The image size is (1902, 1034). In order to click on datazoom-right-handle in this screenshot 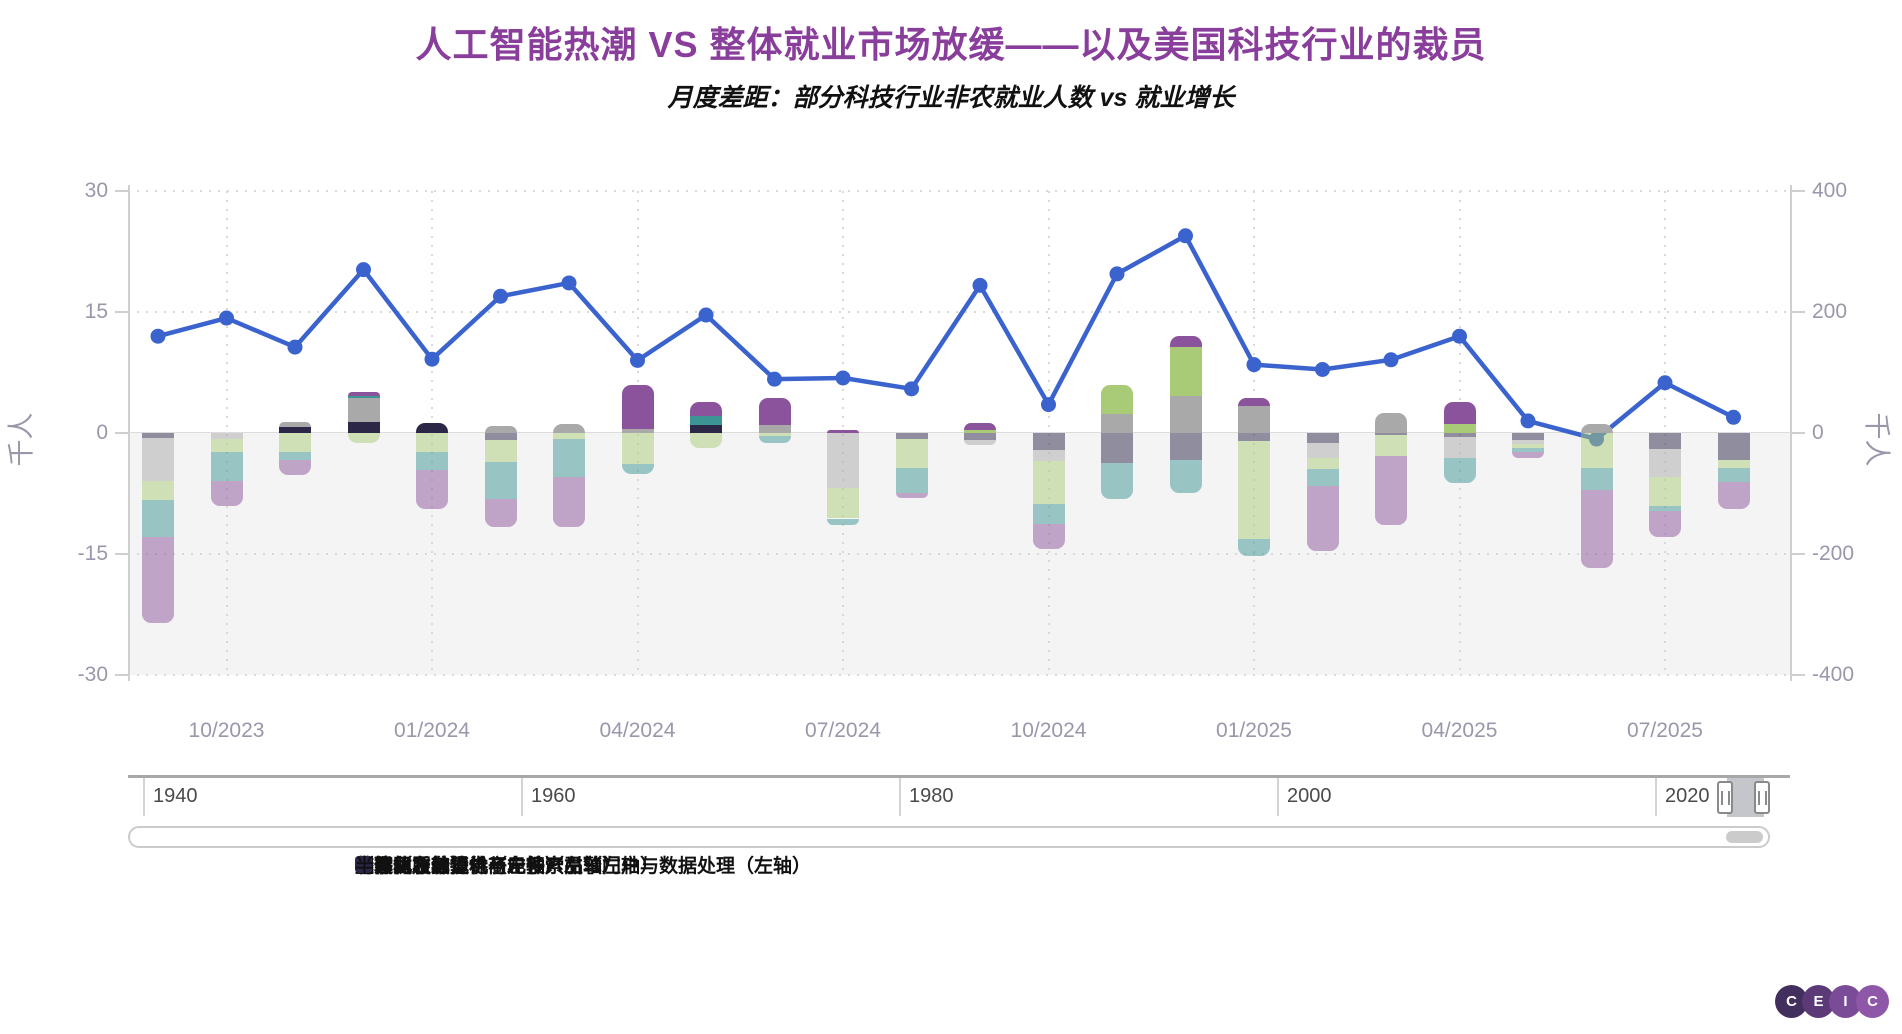, I will do `click(1762, 797)`.